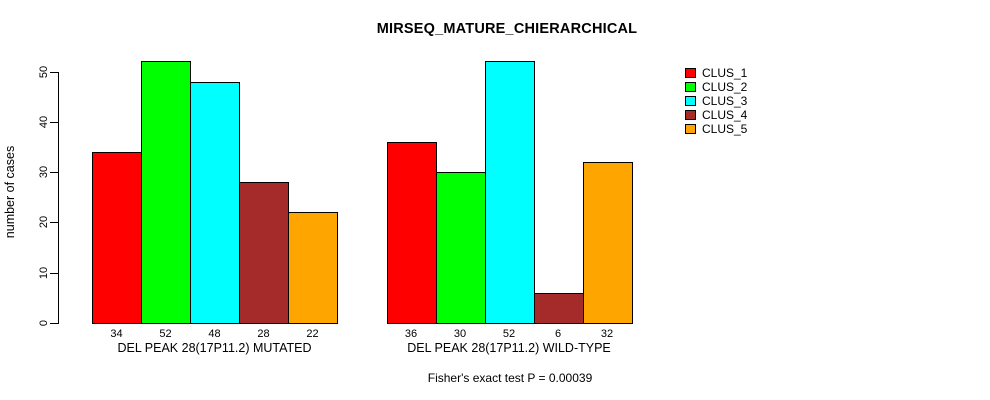 This screenshot has height=400, width=990. I want to click on y-tick-label: 20, so click(44, 222).